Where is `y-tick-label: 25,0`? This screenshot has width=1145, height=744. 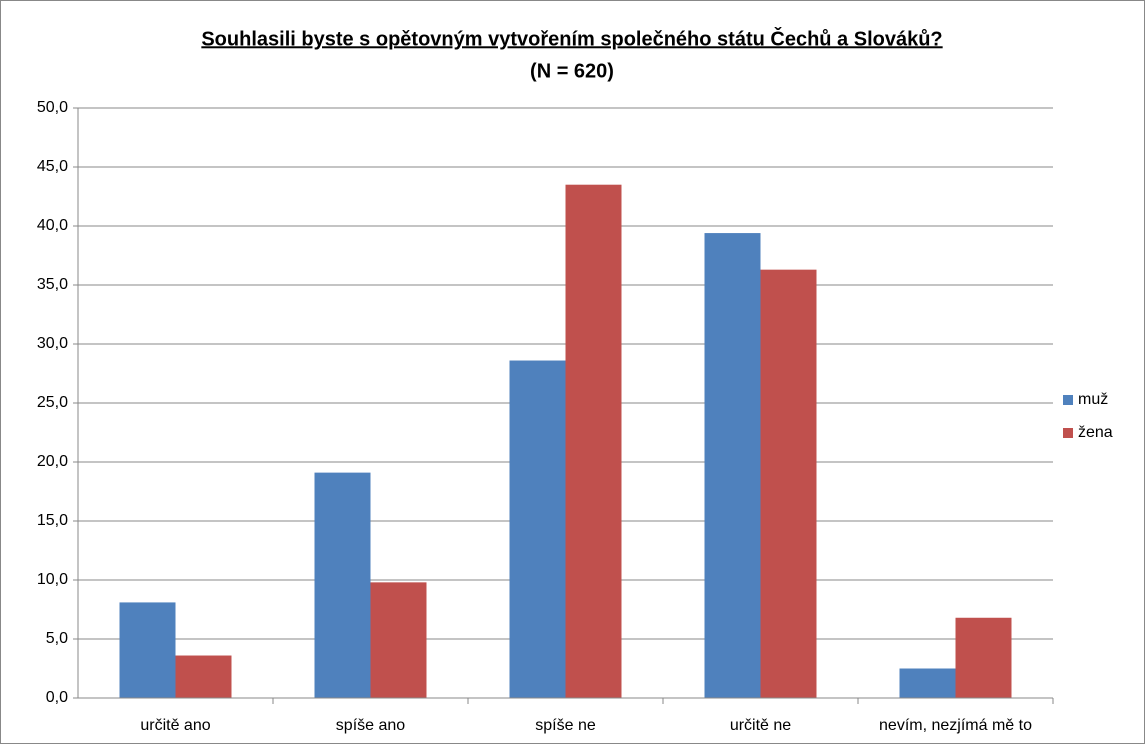
y-tick-label: 25,0 is located at coordinates (52, 402).